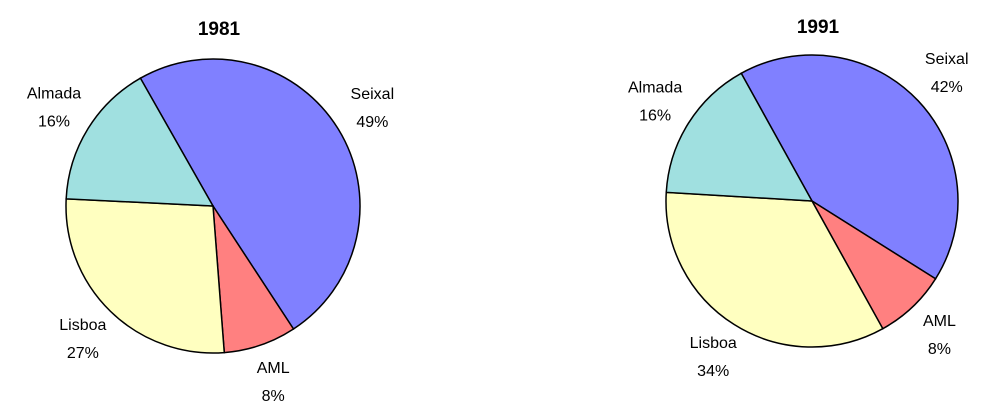 Image resolution: width=986 pixels, height=407 pixels. What do you see at coordinates (372, 122) in the screenshot?
I see `slice-value-label: 49%` at bounding box center [372, 122].